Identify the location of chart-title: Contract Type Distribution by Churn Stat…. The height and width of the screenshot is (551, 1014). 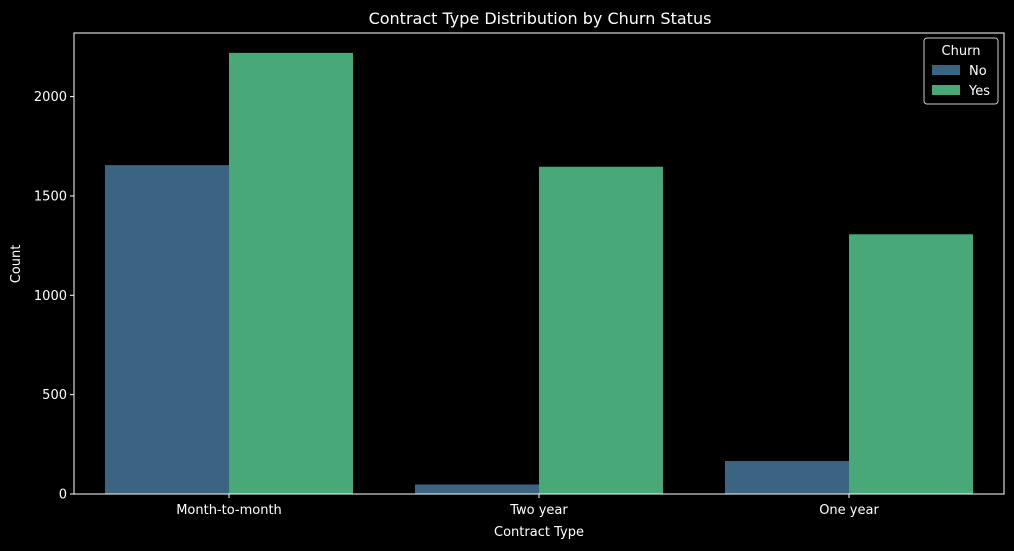
(540, 18).